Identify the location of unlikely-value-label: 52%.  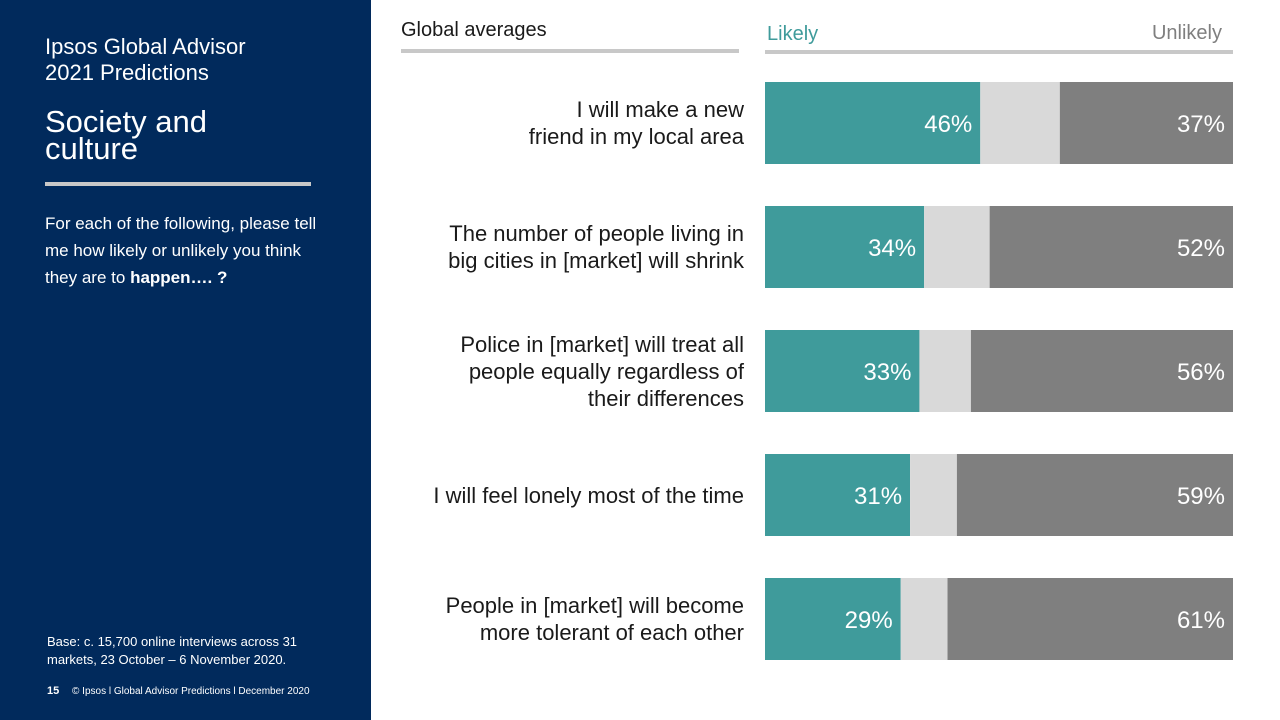
(1201, 248).